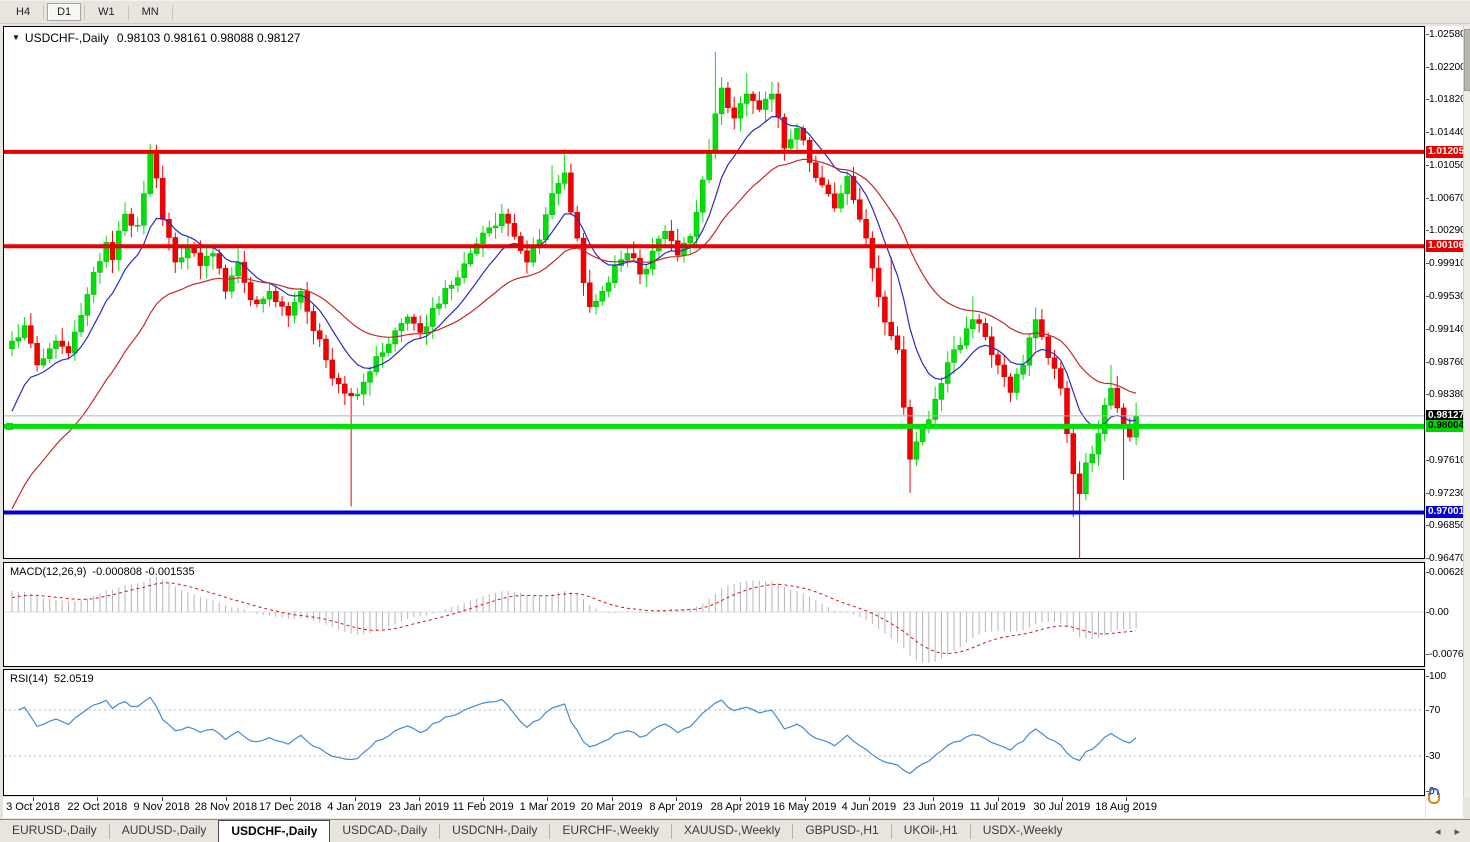 Image resolution: width=1470 pixels, height=842 pixels. What do you see at coordinates (33, 807) in the screenshot?
I see `date-label: 3 Oct 2018` at bounding box center [33, 807].